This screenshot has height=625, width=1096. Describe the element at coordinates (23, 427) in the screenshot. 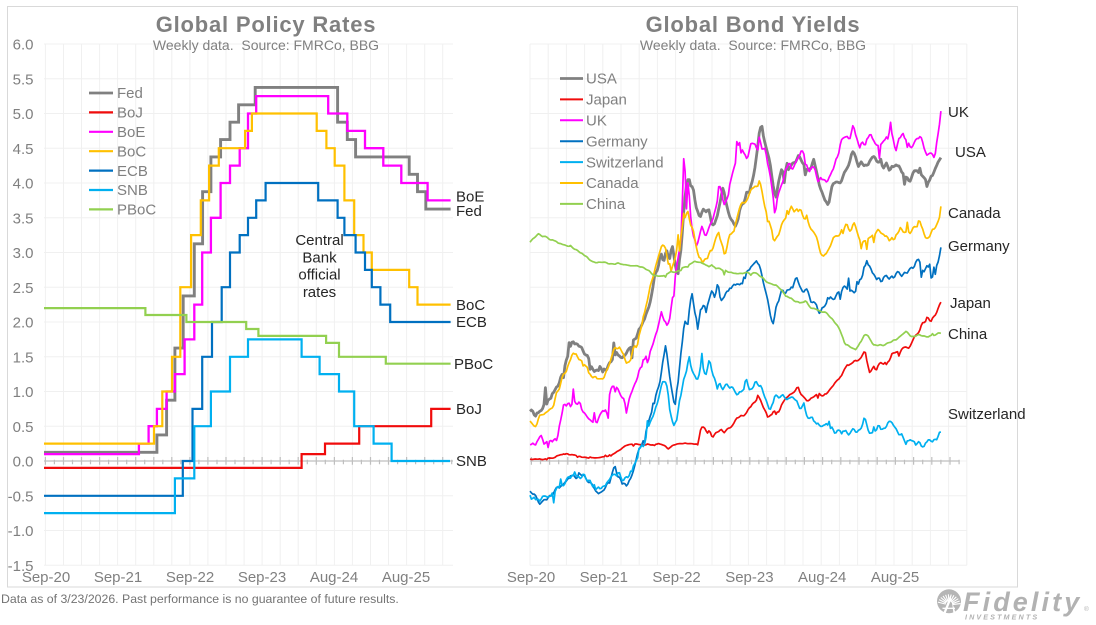

I see `svg-text: 0.5` at that location.